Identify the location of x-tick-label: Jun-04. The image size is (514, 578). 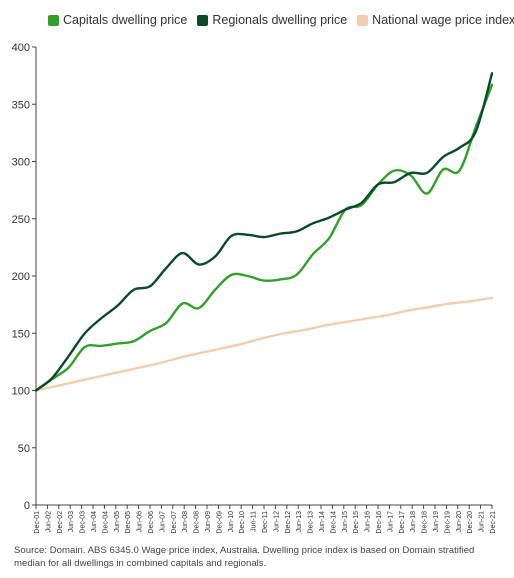
(94, 522).